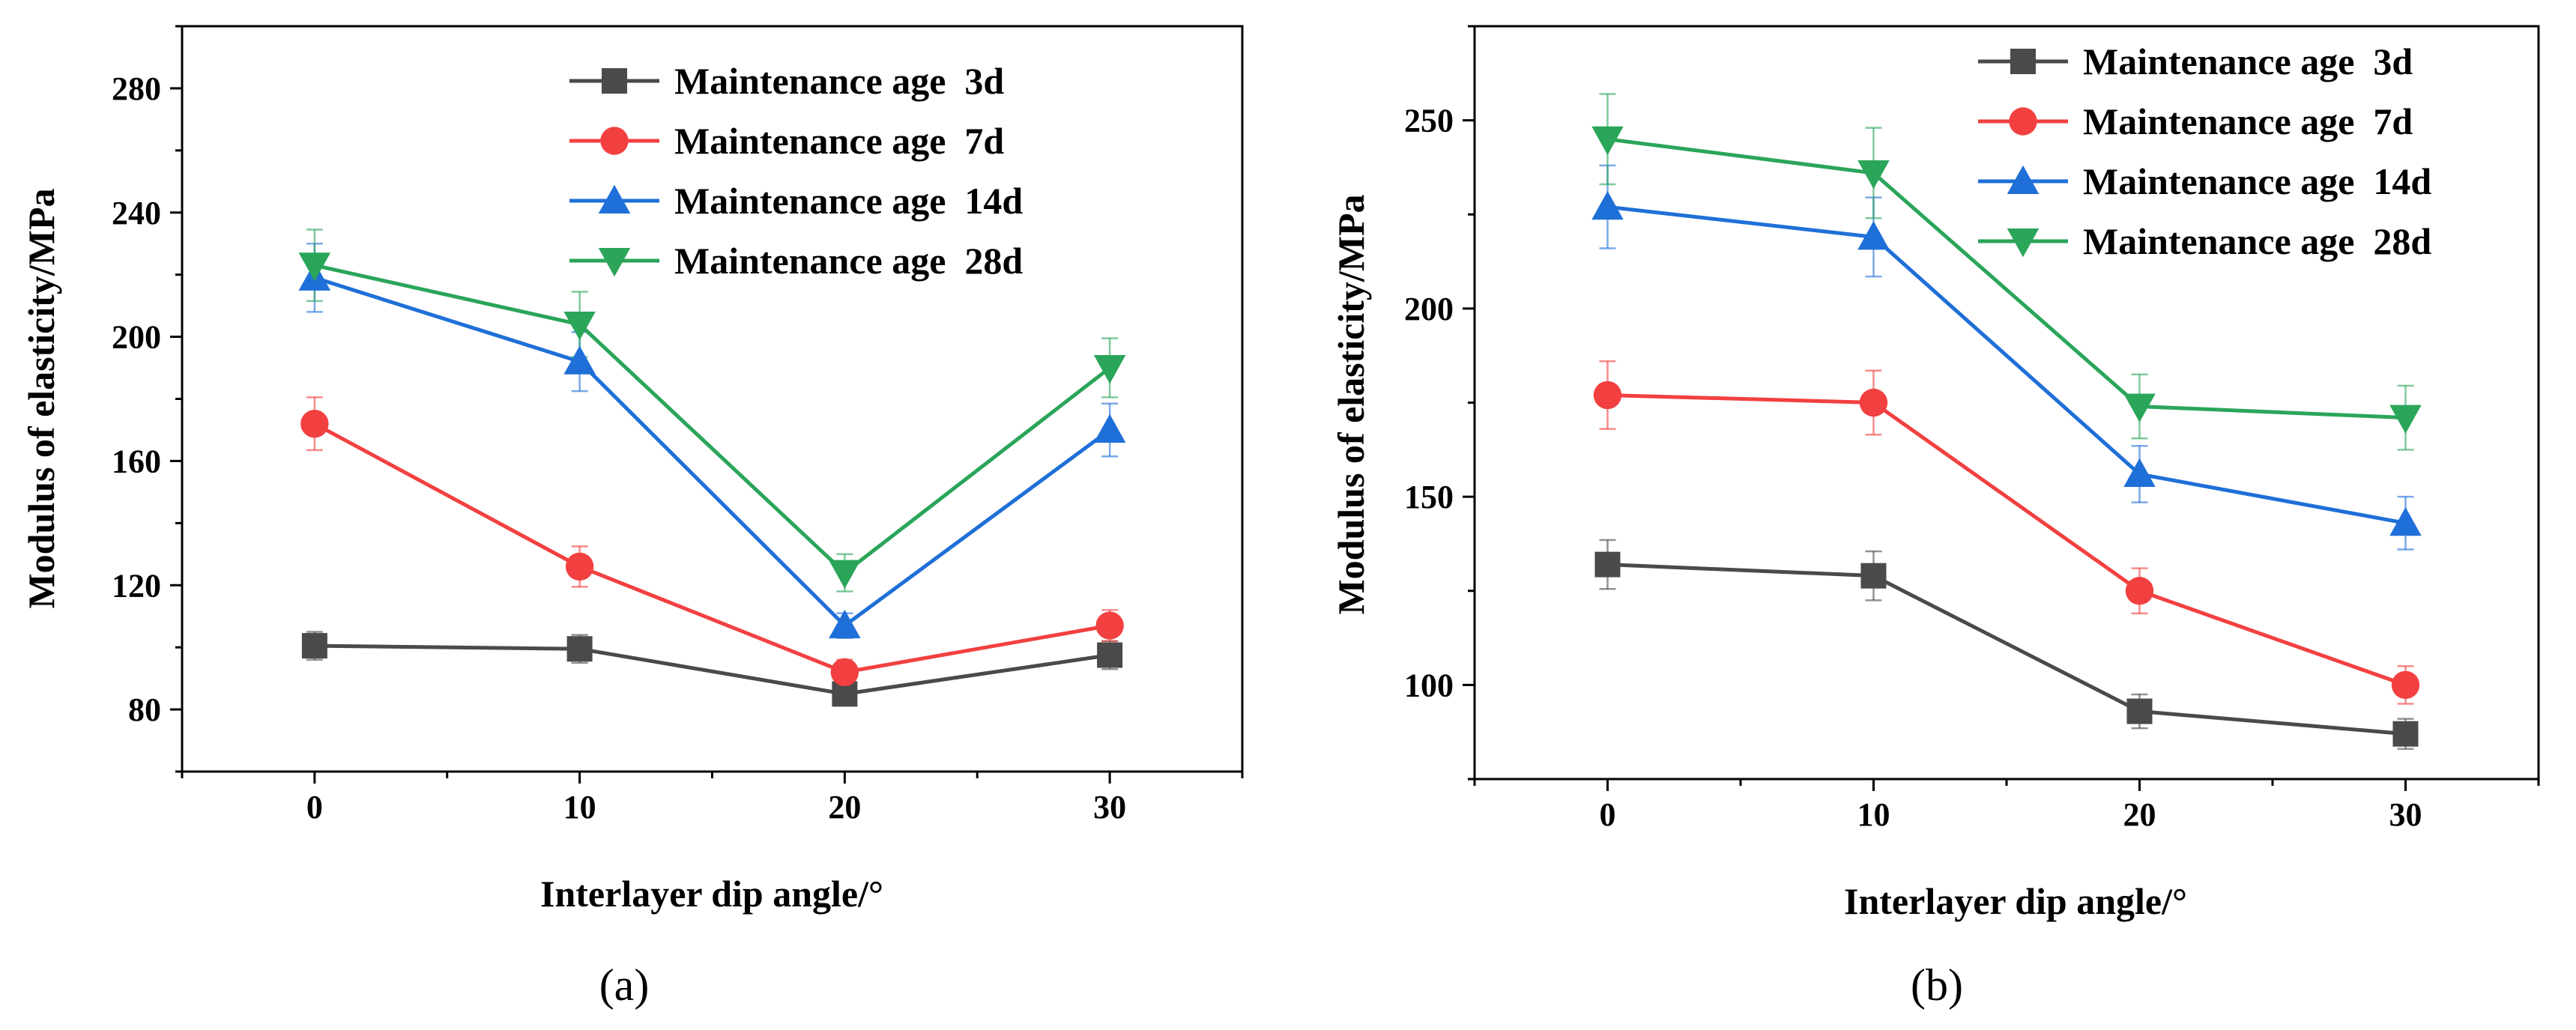 The width and height of the screenshot is (2576, 1030). I want to click on y-tick-group: 80 120 160 200 240 280, so click(147, 399).